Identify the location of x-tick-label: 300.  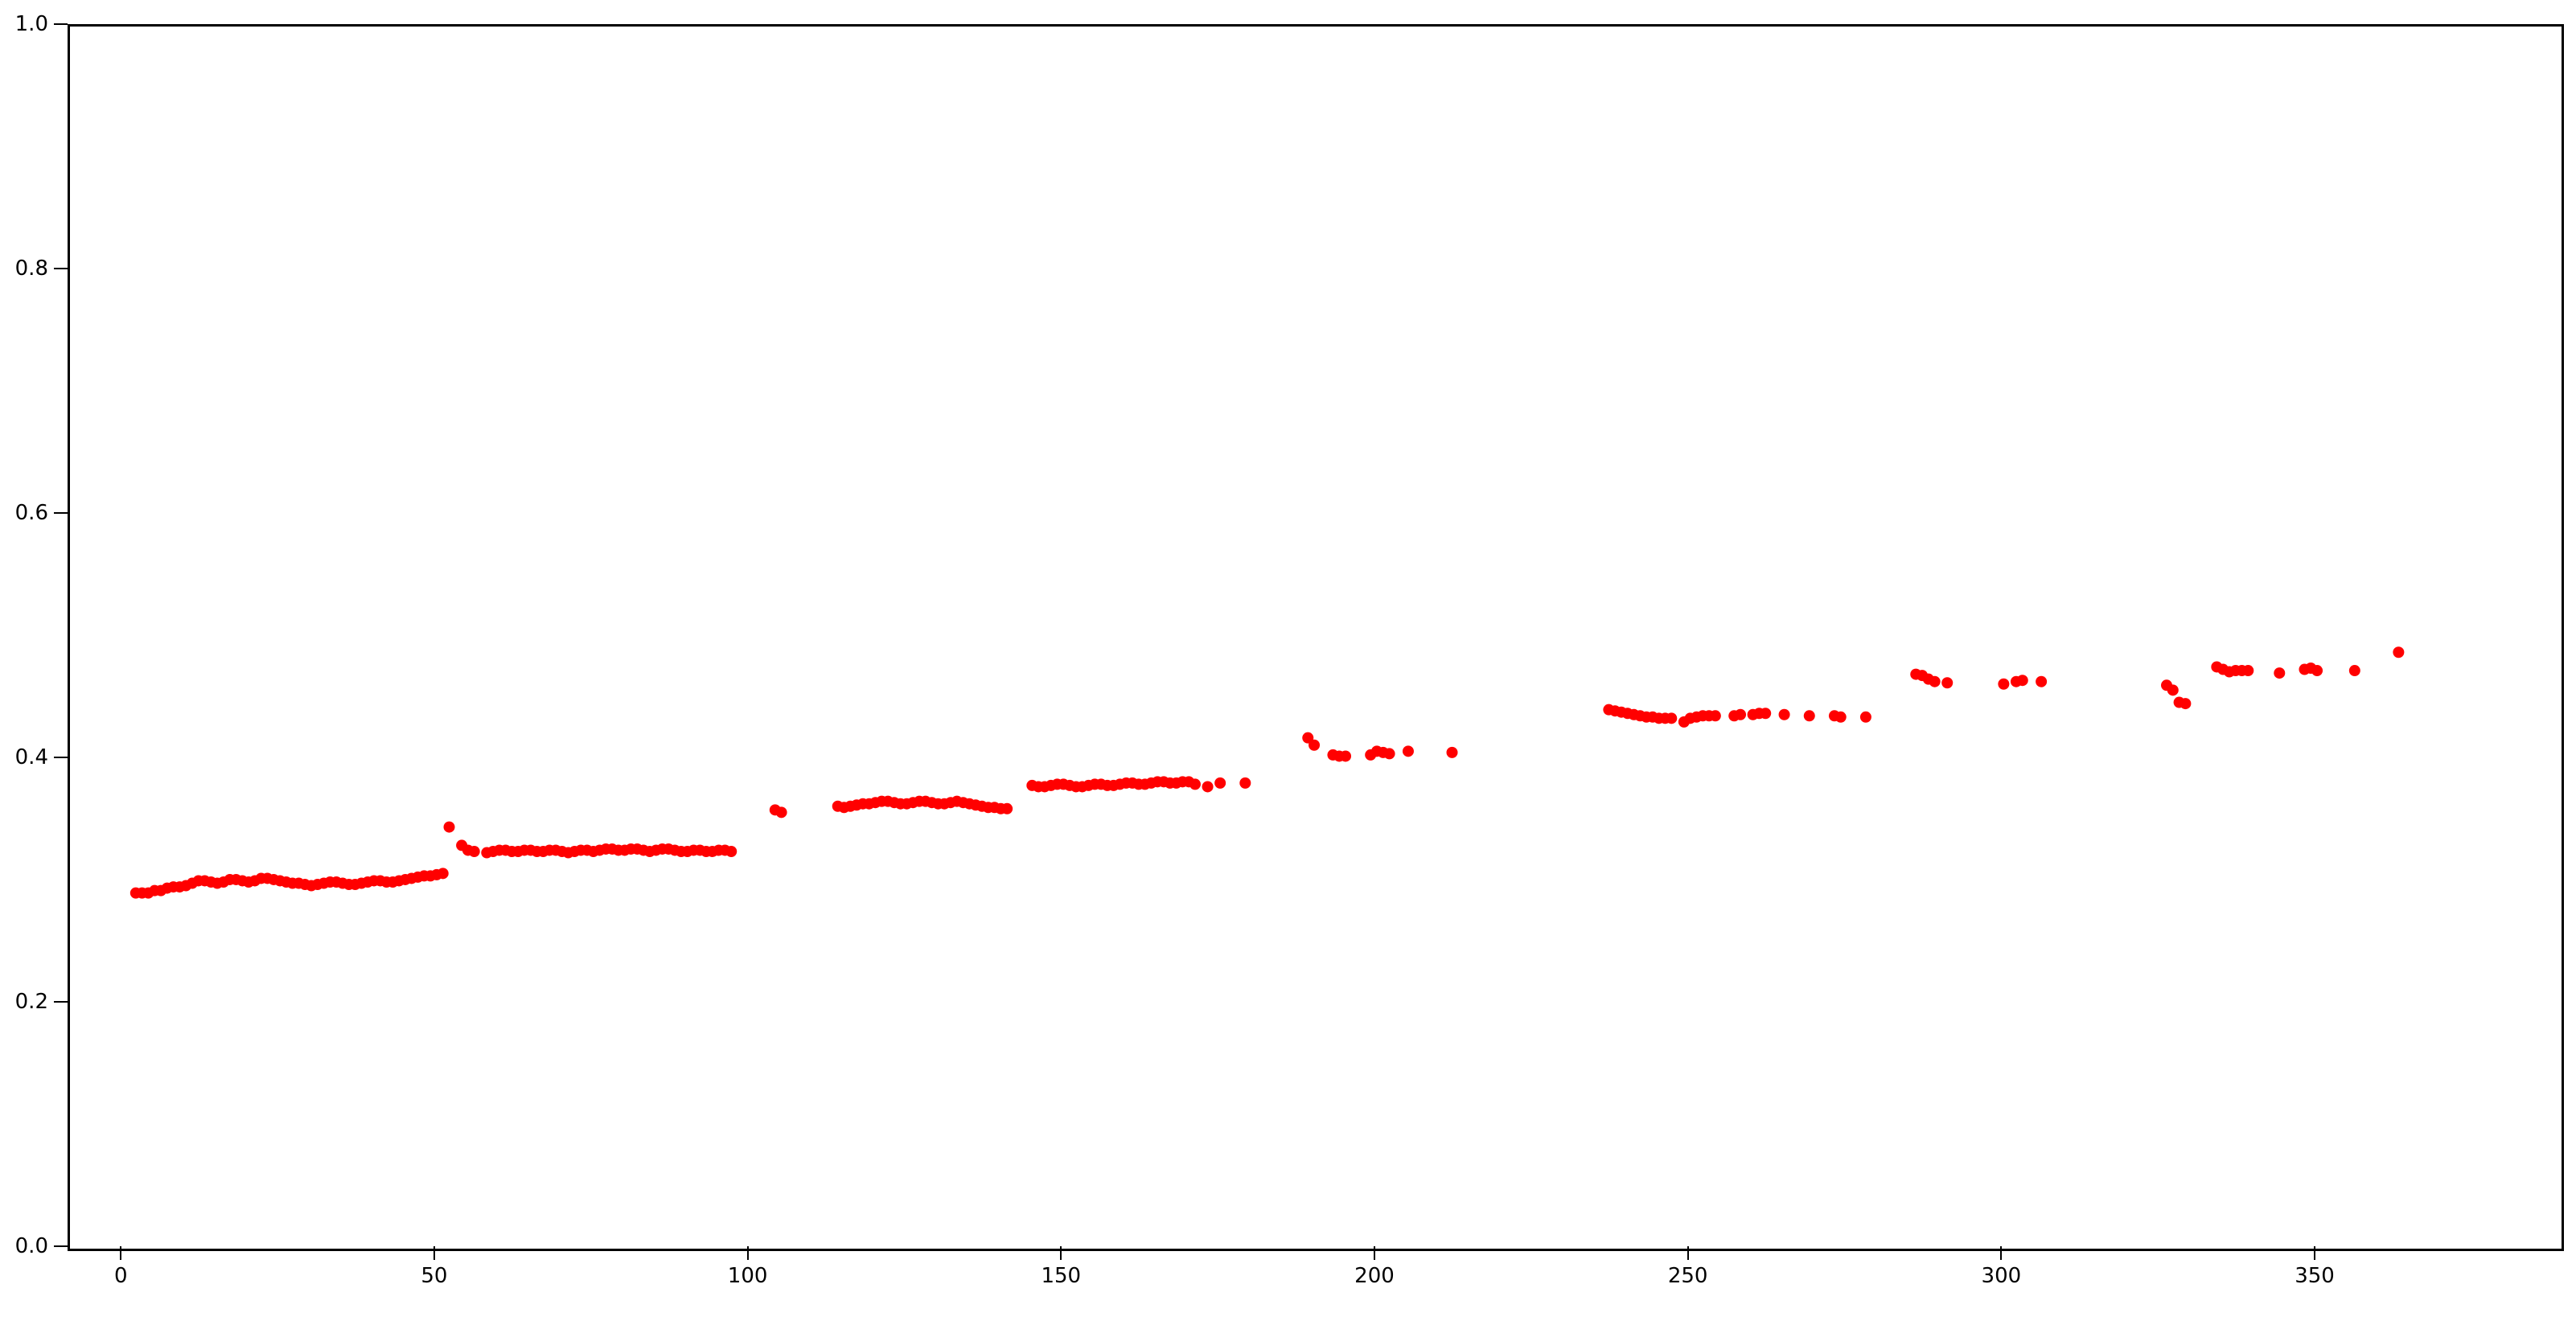
(2001, 1276).